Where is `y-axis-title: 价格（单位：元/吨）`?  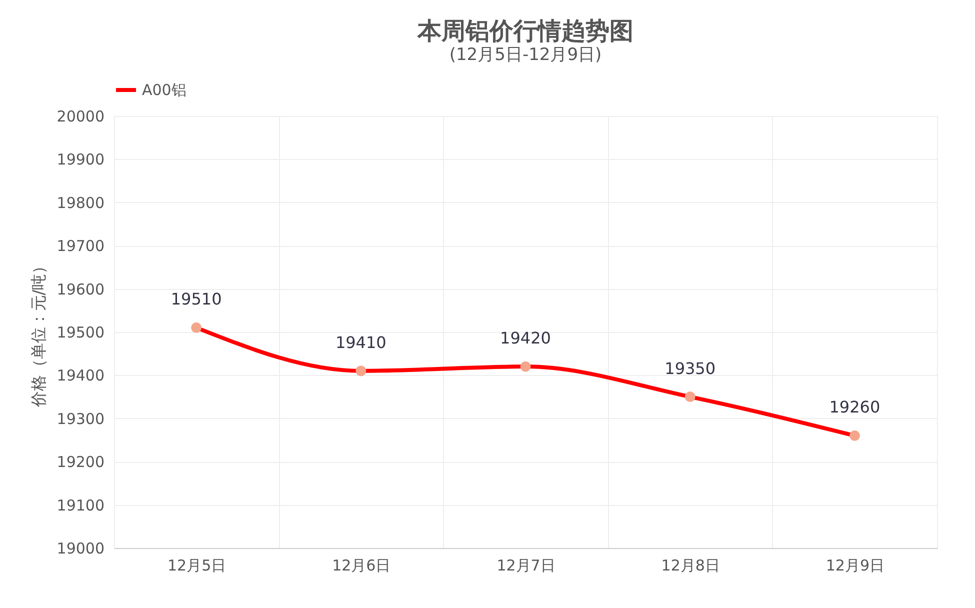
y-axis-title: 价格（单位：元/吨） is located at coordinates (38, 333).